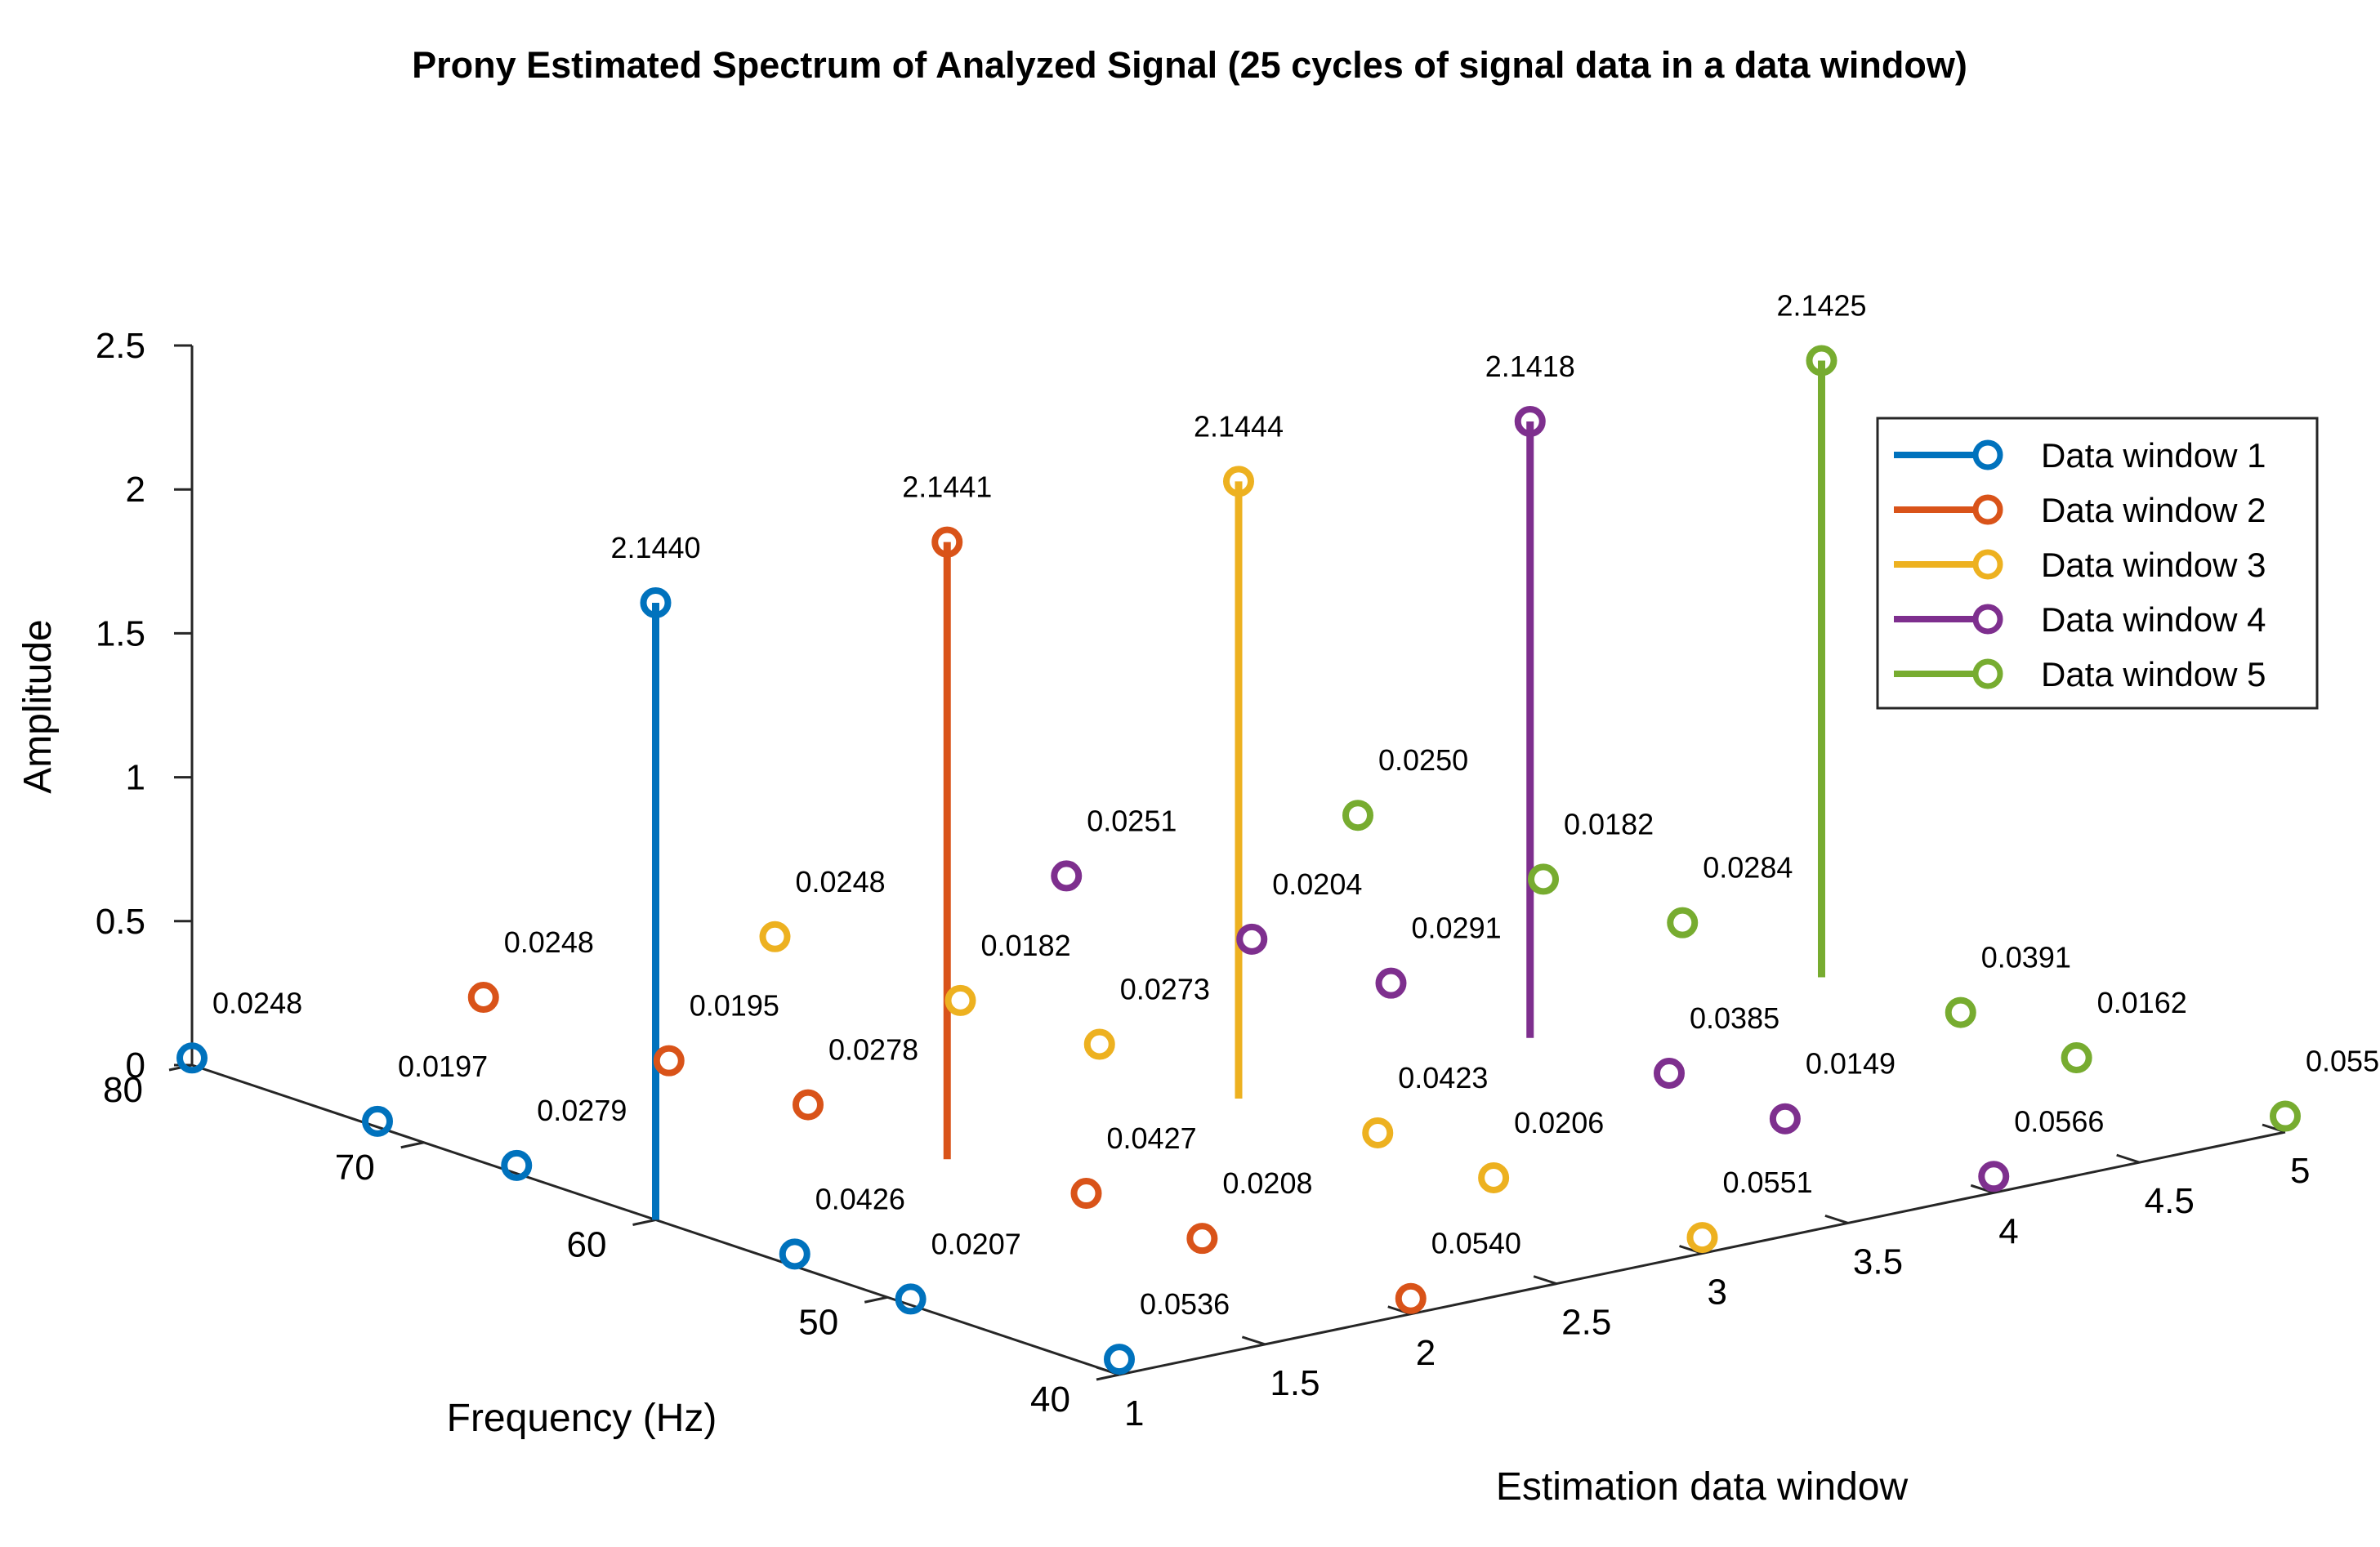  What do you see at coordinates (135, 1065) in the screenshot?
I see `amplitude-tick-label: 0` at bounding box center [135, 1065].